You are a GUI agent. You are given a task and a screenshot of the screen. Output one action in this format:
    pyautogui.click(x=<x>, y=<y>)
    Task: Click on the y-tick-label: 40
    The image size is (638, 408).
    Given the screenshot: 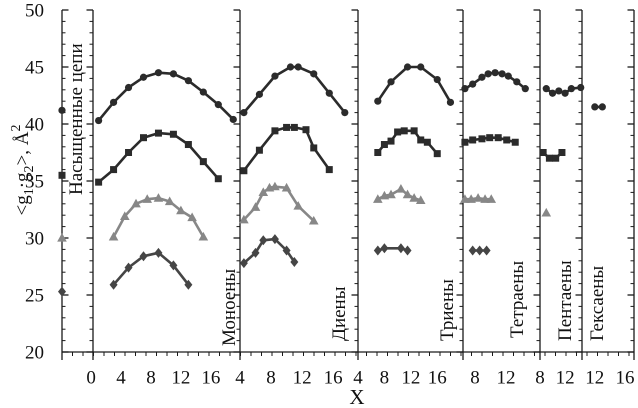 What is the action you would take?
    pyautogui.click(x=34, y=125)
    